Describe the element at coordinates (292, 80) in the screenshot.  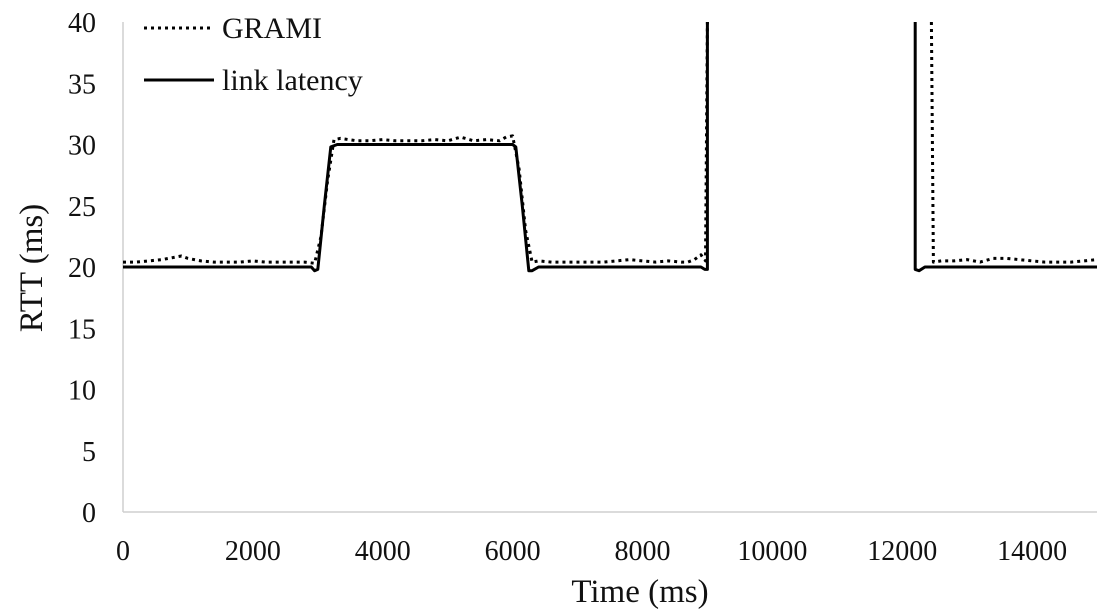
I see `legend-label-link-latency: link latency` at that location.